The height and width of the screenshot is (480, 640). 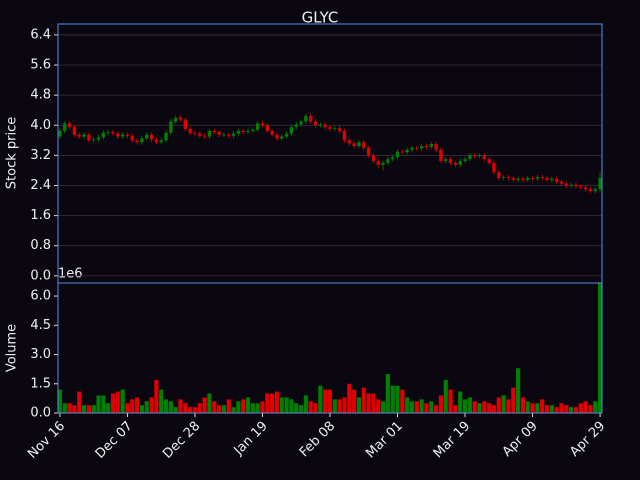 What do you see at coordinates (40, 95) in the screenshot?
I see `y-tick-label: 4.8` at bounding box center [40, 95].